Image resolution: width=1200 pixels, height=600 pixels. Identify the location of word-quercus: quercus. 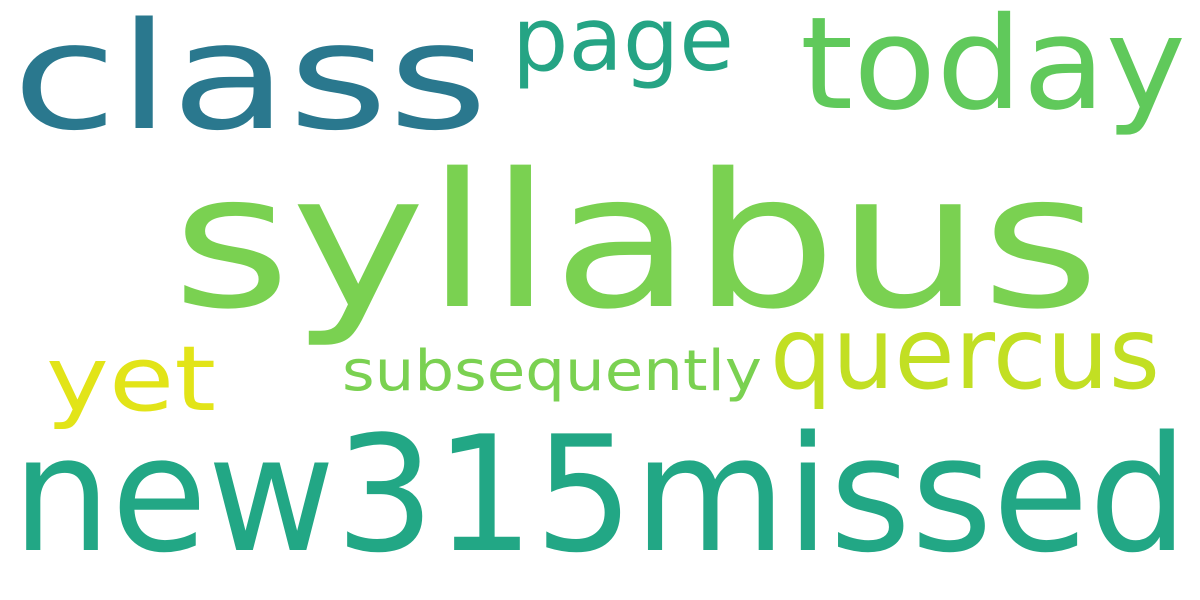
(965, 353).